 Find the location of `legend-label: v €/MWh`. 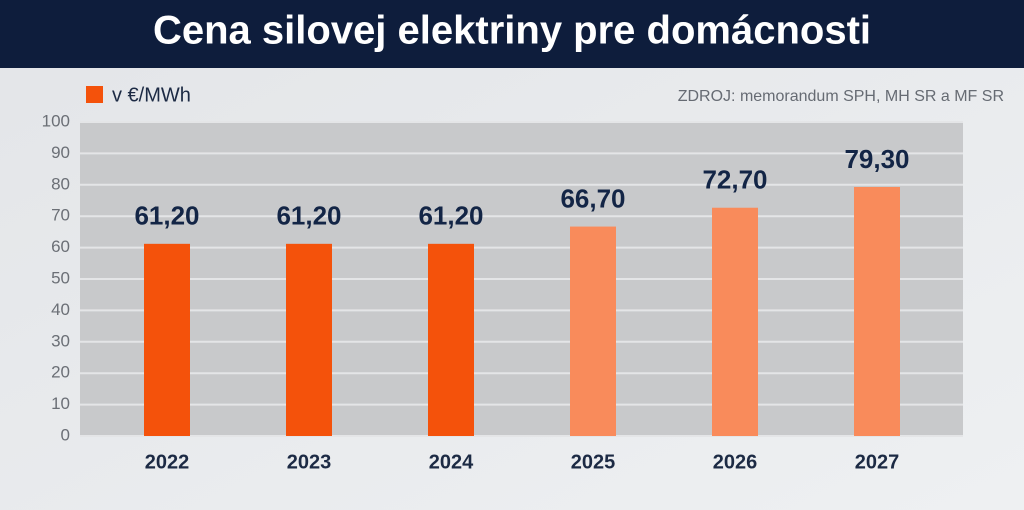

legend-label: v €/MWh is located at coordinates (151, 95).